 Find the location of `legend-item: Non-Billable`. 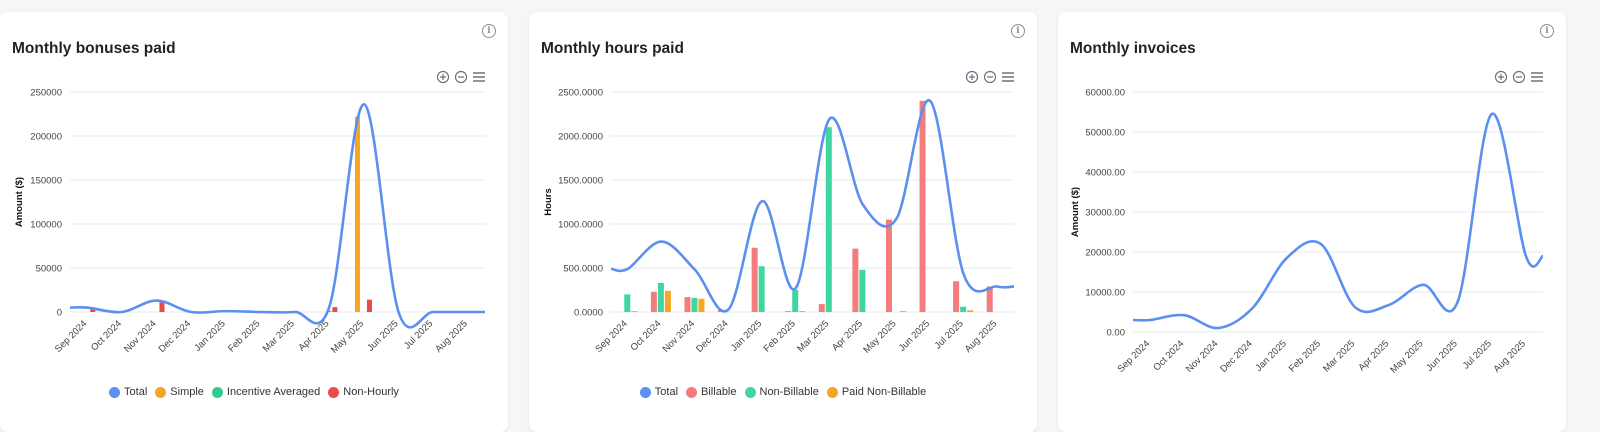

legend-item: Non-Billable is located at coordinates (781, 392).